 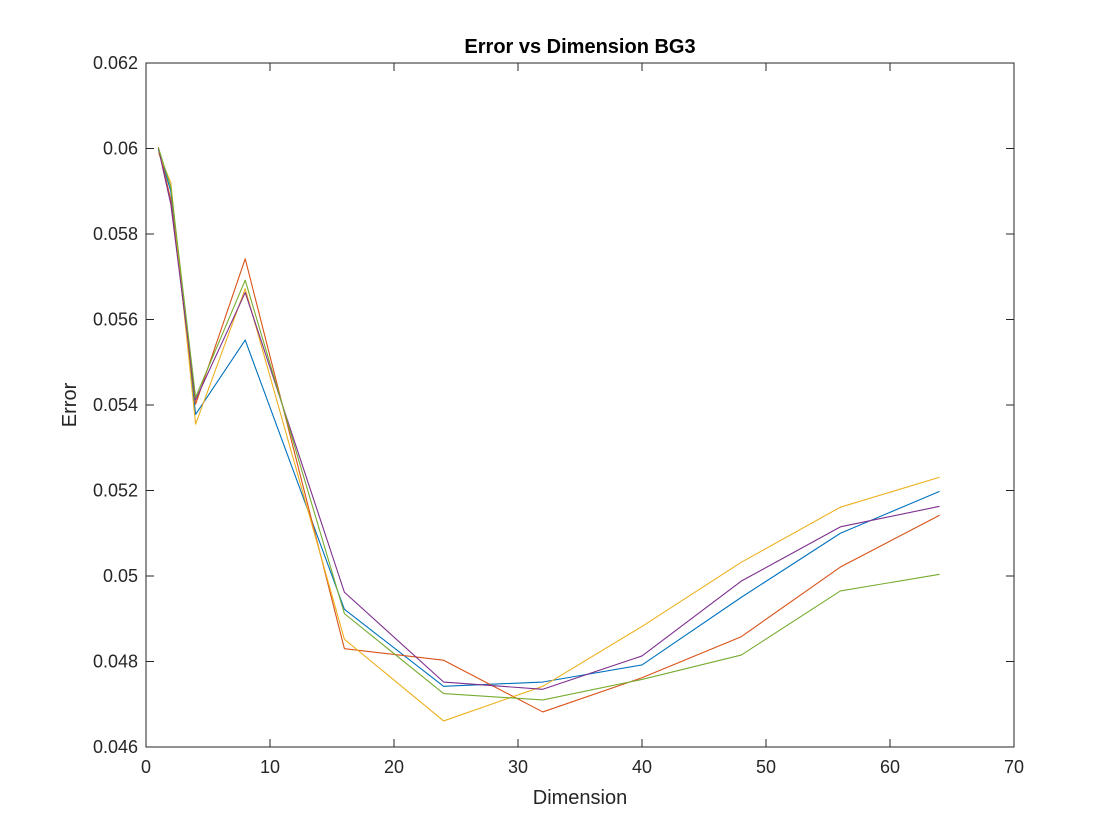 I want to click on y-tick-label: 0.05, so click(x=120, y=576).